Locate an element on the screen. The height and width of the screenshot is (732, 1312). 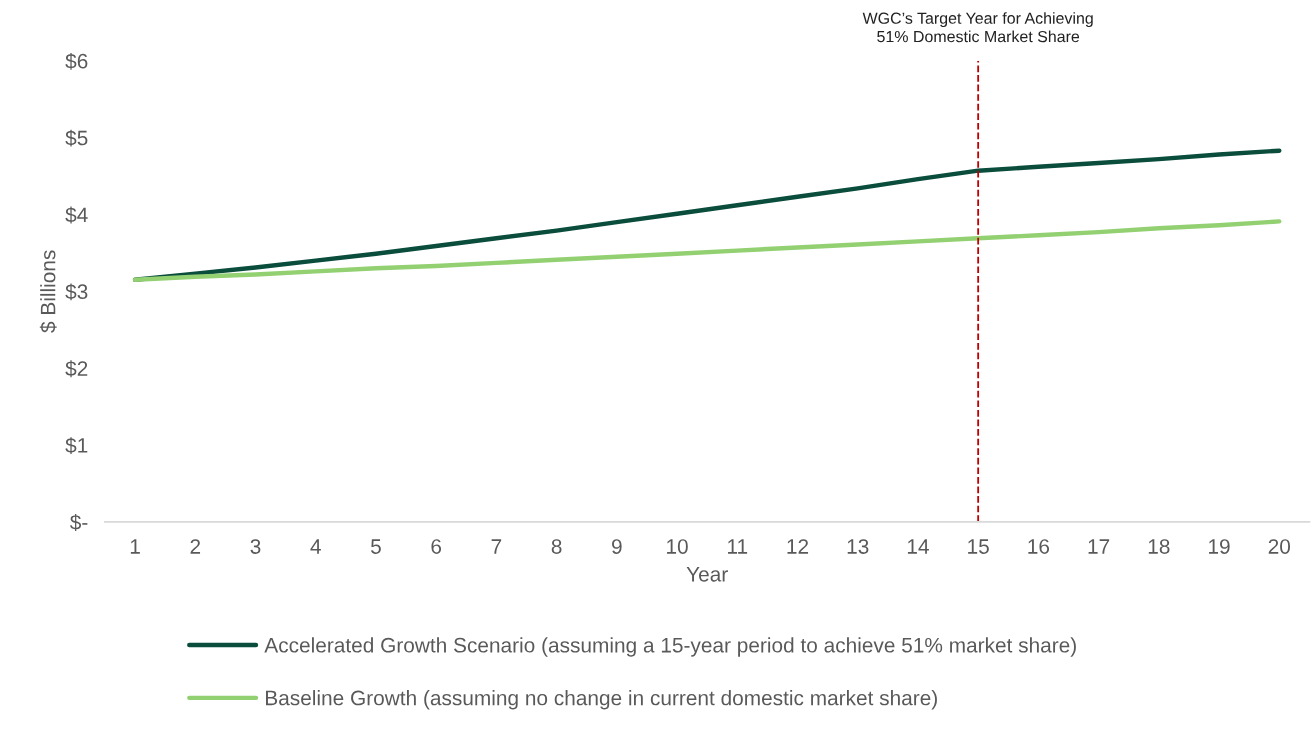
x-tick-label: 11 is located at coordinates (738, 546).